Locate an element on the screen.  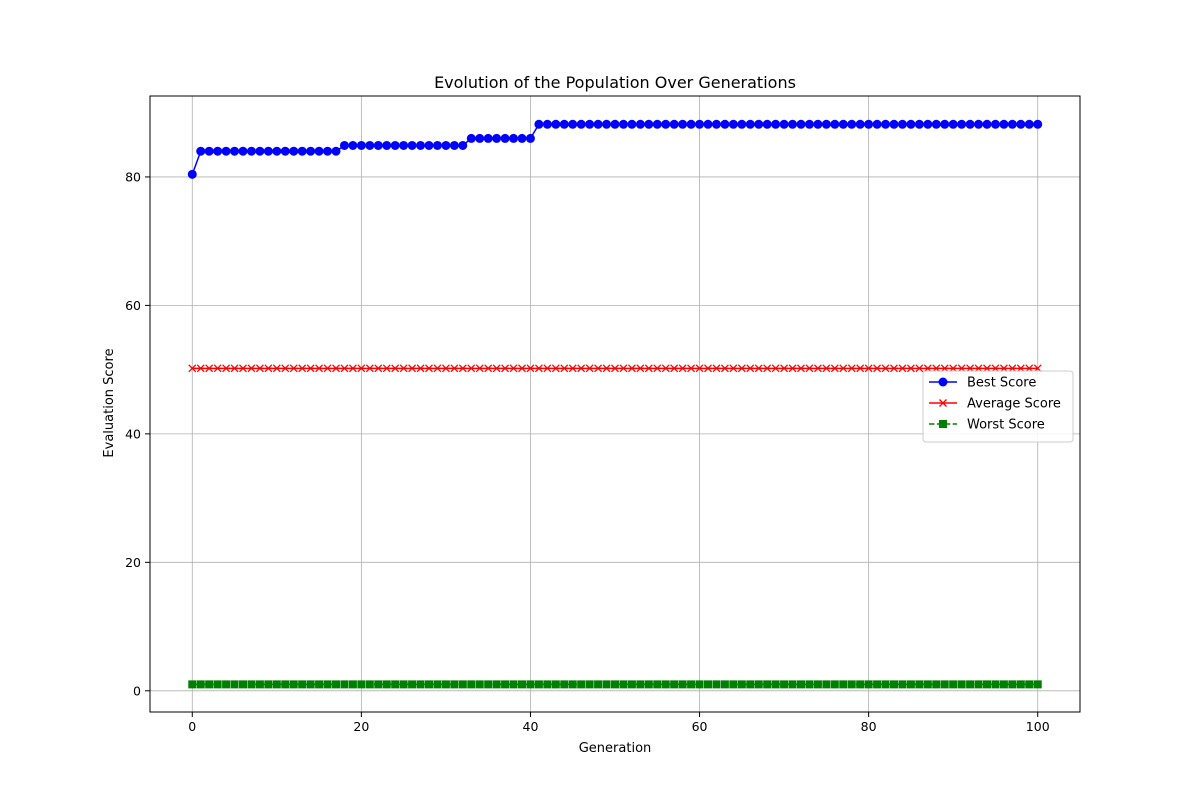
x-axis-label: Generation is located at coordinates (615, 748).